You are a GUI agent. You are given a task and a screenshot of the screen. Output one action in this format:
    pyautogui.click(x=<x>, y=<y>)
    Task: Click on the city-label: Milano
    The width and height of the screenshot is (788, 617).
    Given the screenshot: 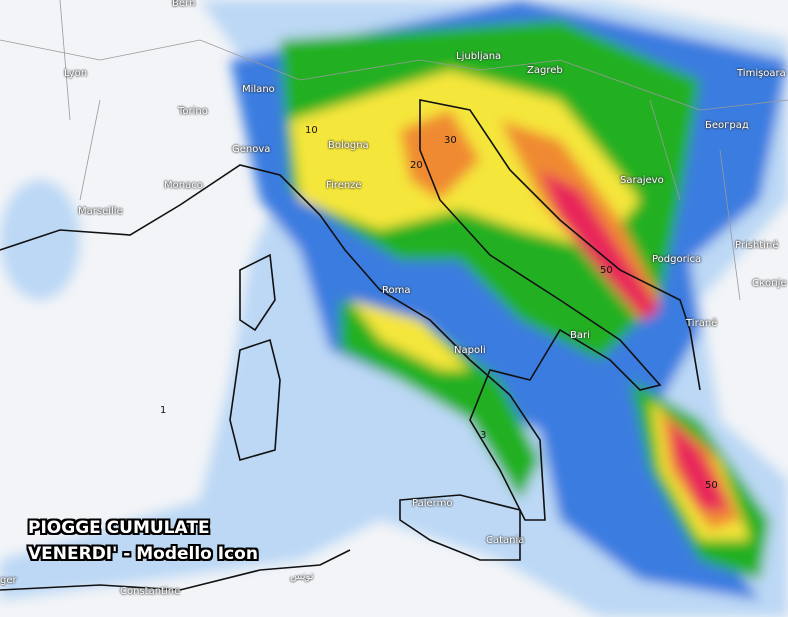 What is the action you would take?
    pyautogui.click(x=258, y=89)
    